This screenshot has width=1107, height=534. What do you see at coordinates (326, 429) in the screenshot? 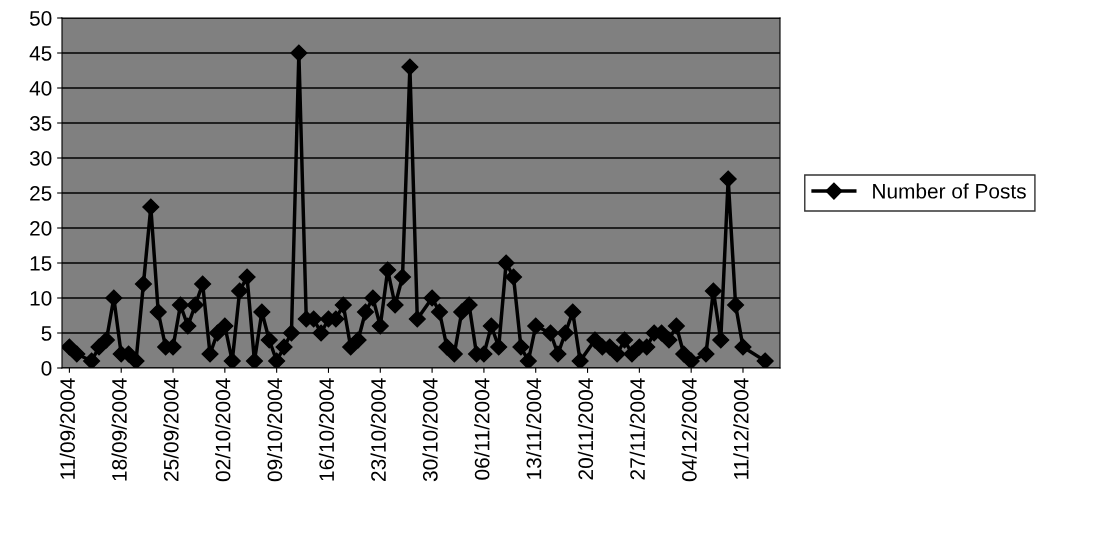
I see `x-tick-label: 16/10/2004` at bounding box center [326, 429].